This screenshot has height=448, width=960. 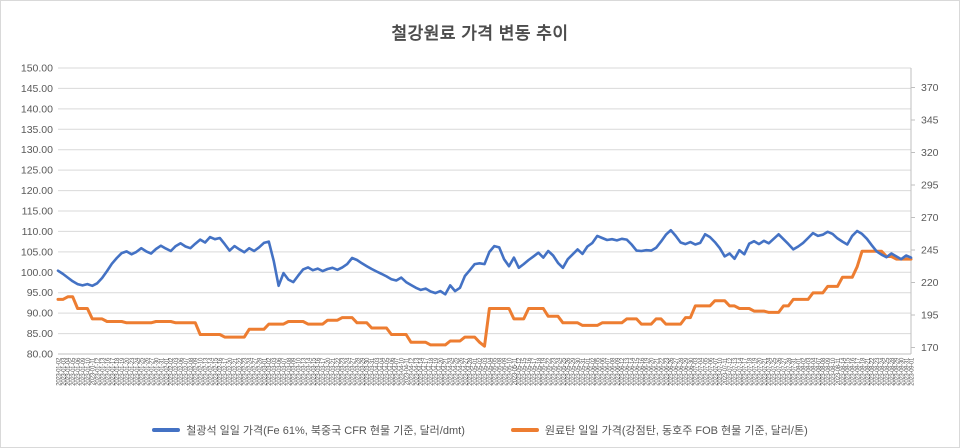 I want to click on y-axis-right-tick-label: 220, so click(x=930, y=283).